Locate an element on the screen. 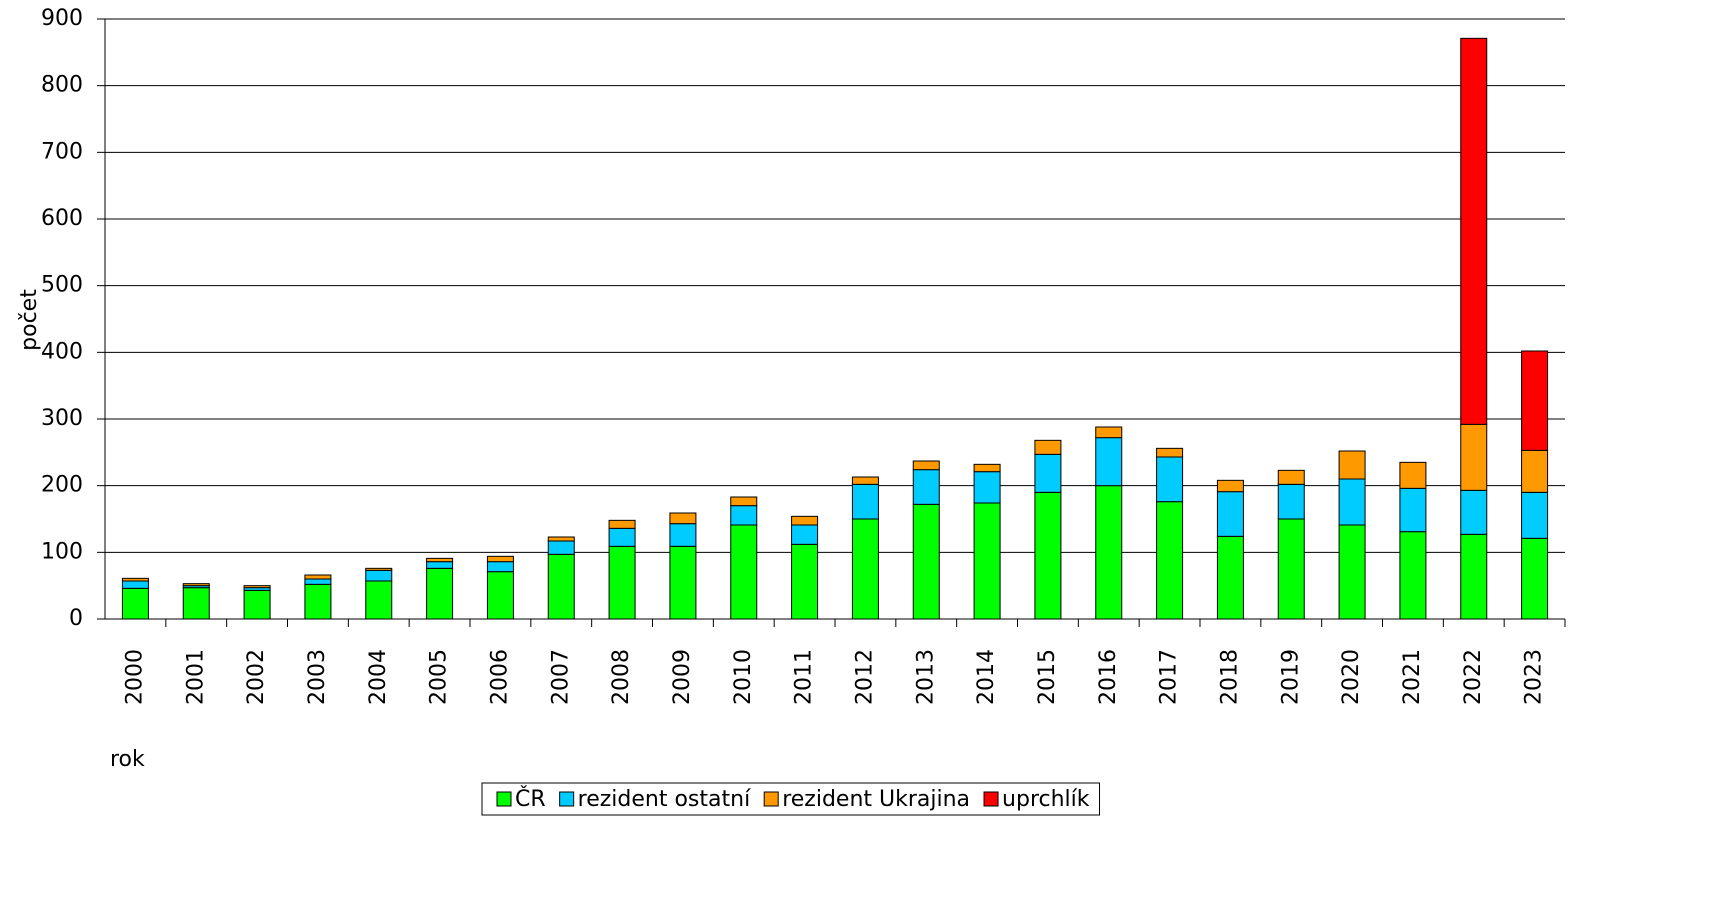 The width and height of the screenshot is (1725, 901). x-tick-label: 2011 is located at coordinates (804, 677).